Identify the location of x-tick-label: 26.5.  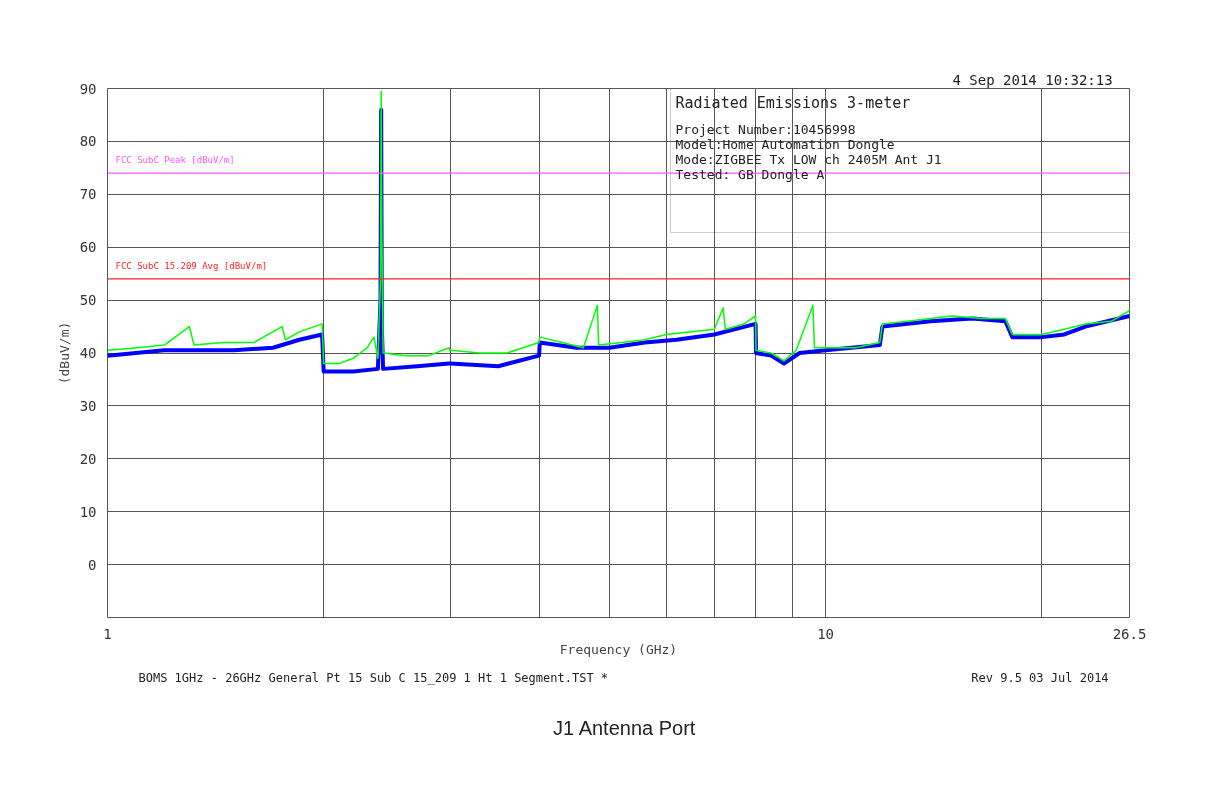
(1129, 633).